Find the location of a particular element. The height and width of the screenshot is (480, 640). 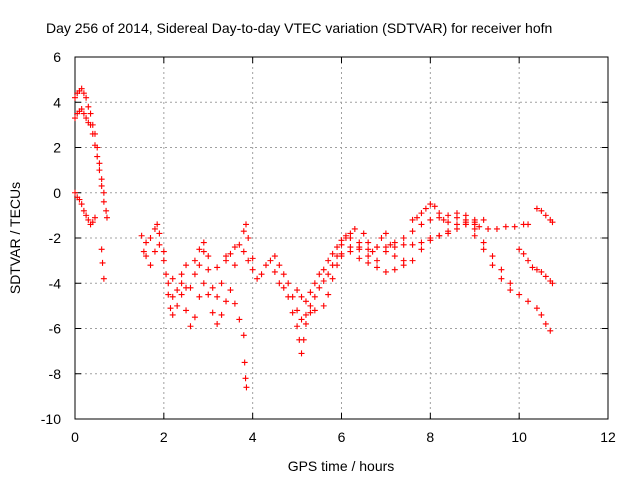

series-seg-v is located at coordinates (544, 215).